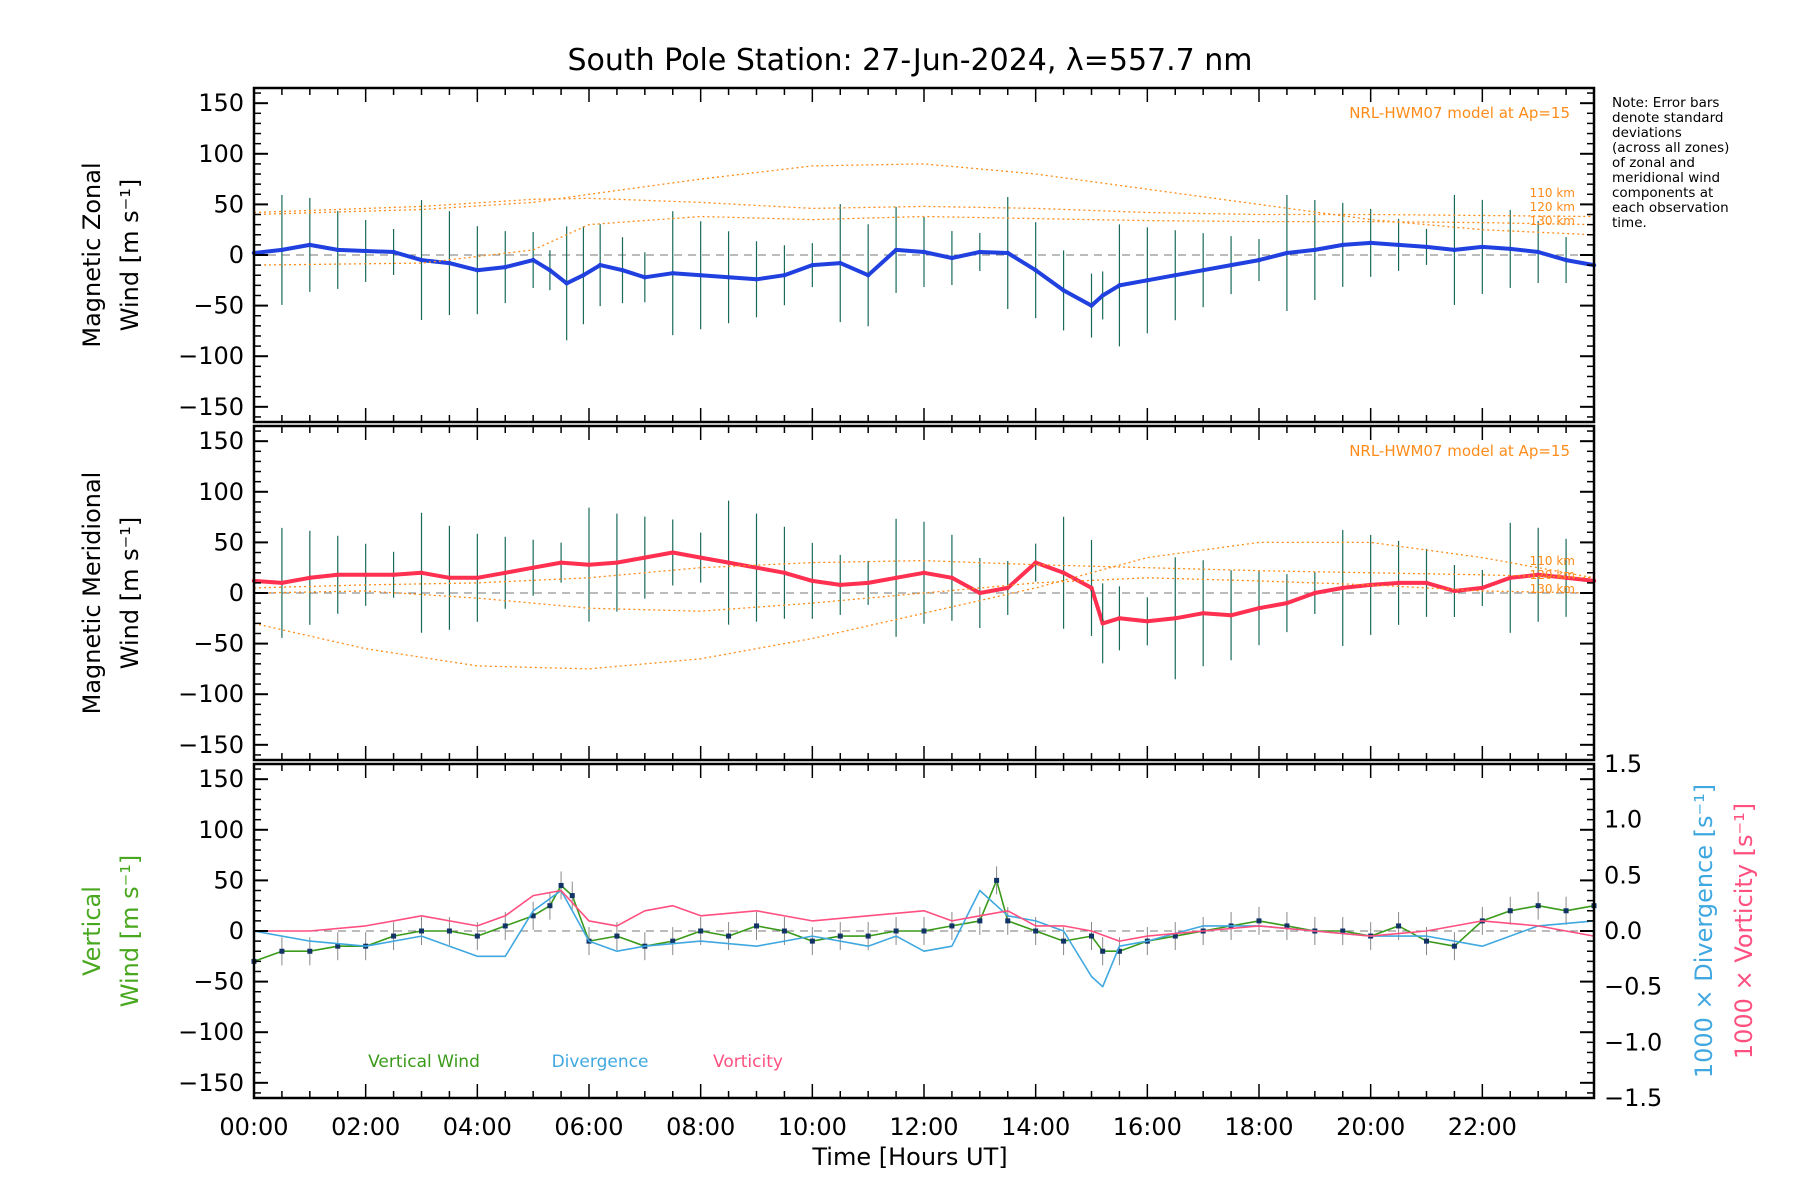 This screenshot has height=1200, width=1800. I want to click on x-tick-label: 02:00, so click(365, 1127).